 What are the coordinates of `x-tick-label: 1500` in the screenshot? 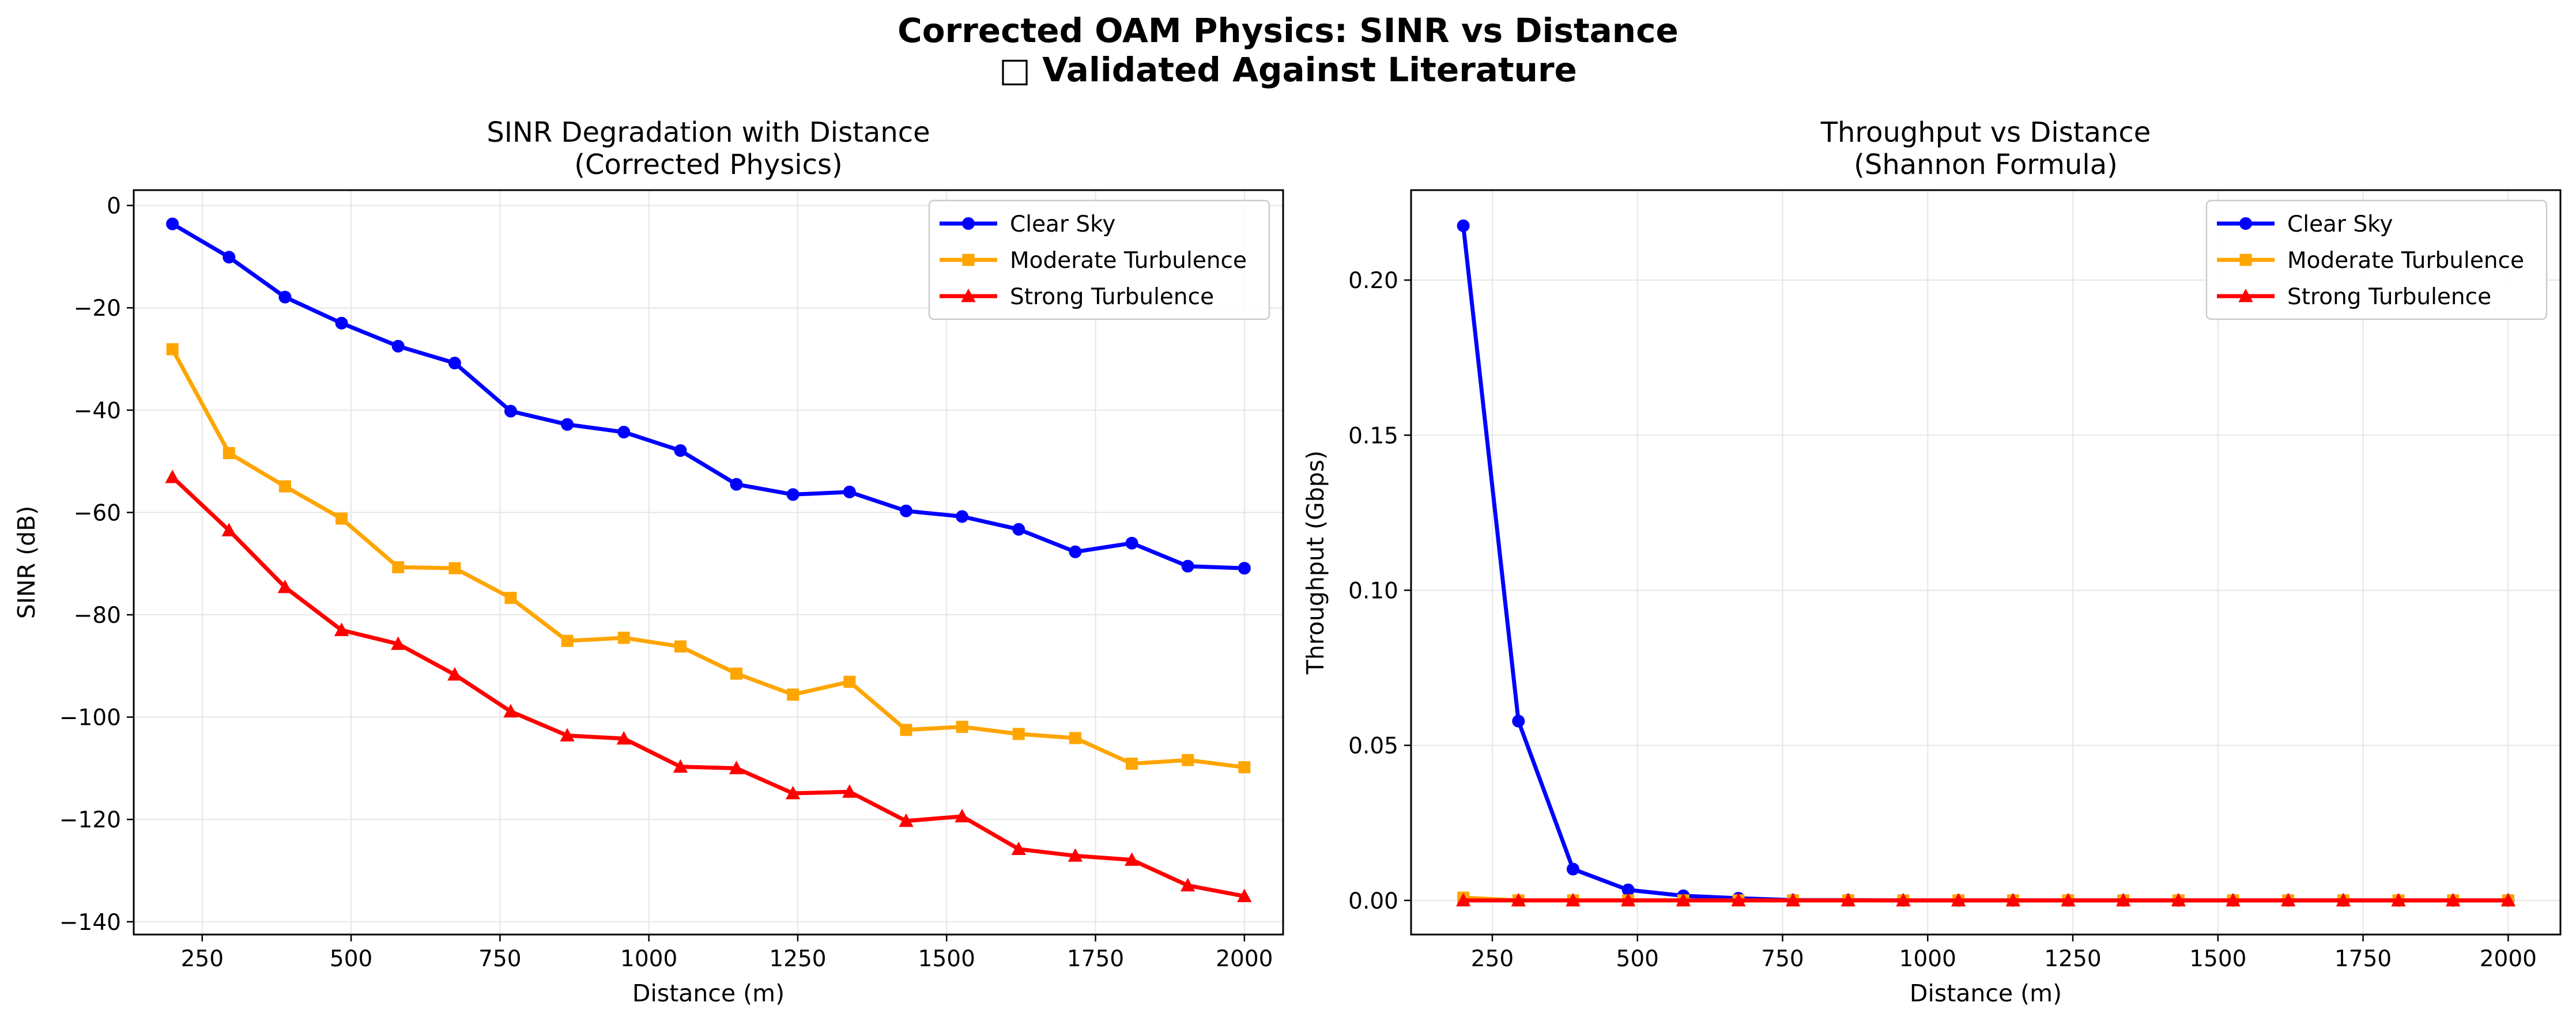 It's located at (946, 959).